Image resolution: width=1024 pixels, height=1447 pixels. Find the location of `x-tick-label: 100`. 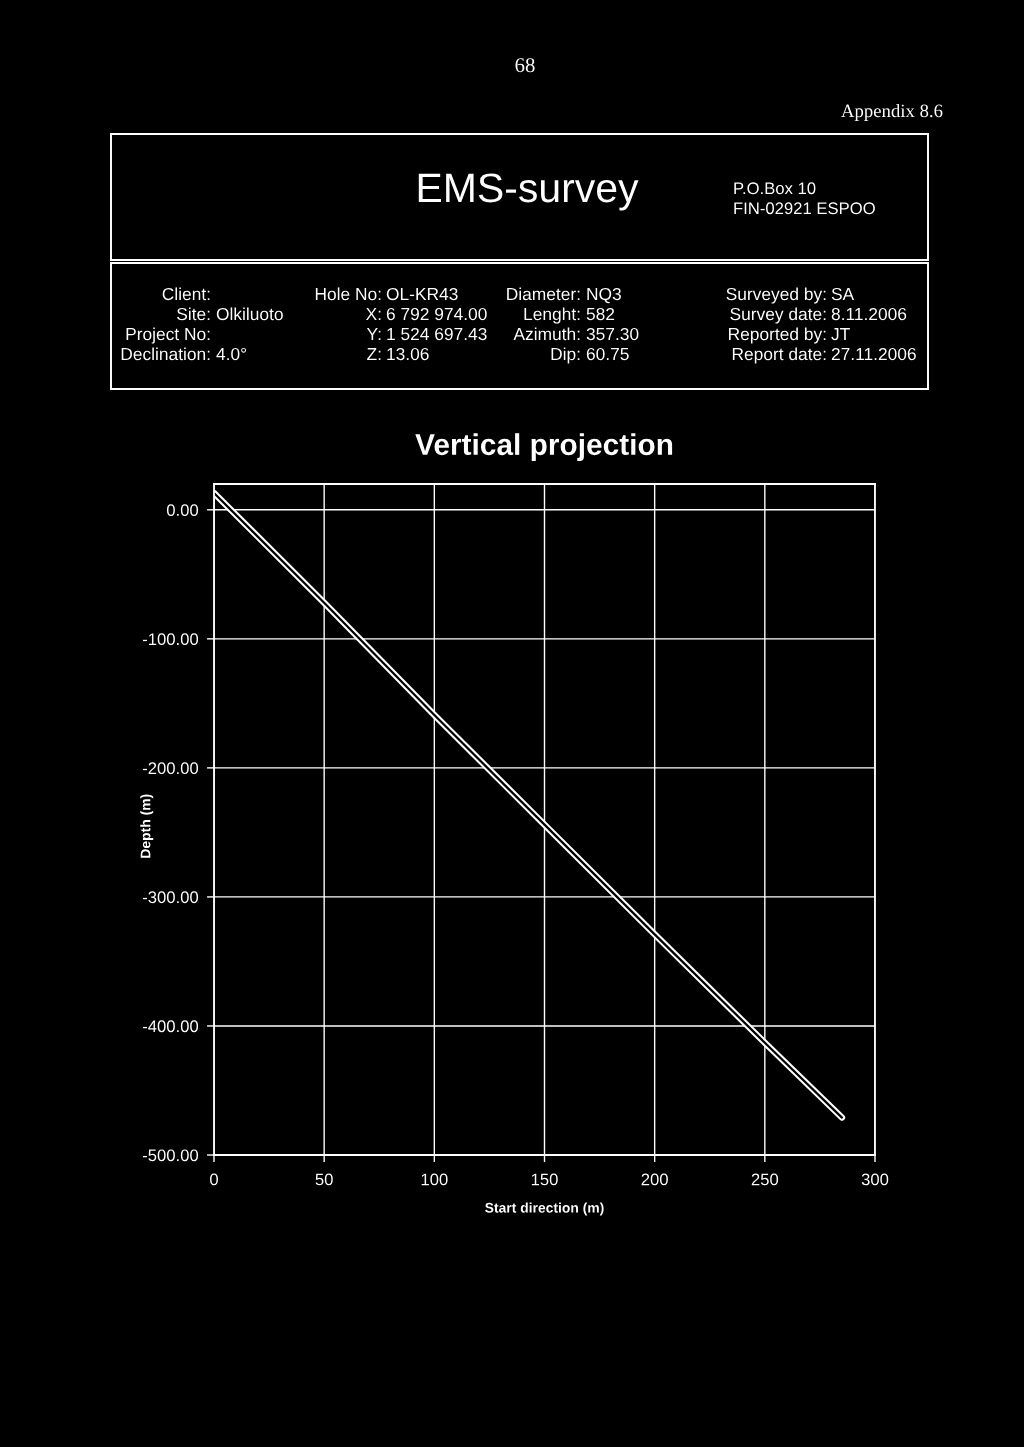

x-tick-label: 100 is located at coordinates (434, 1179).